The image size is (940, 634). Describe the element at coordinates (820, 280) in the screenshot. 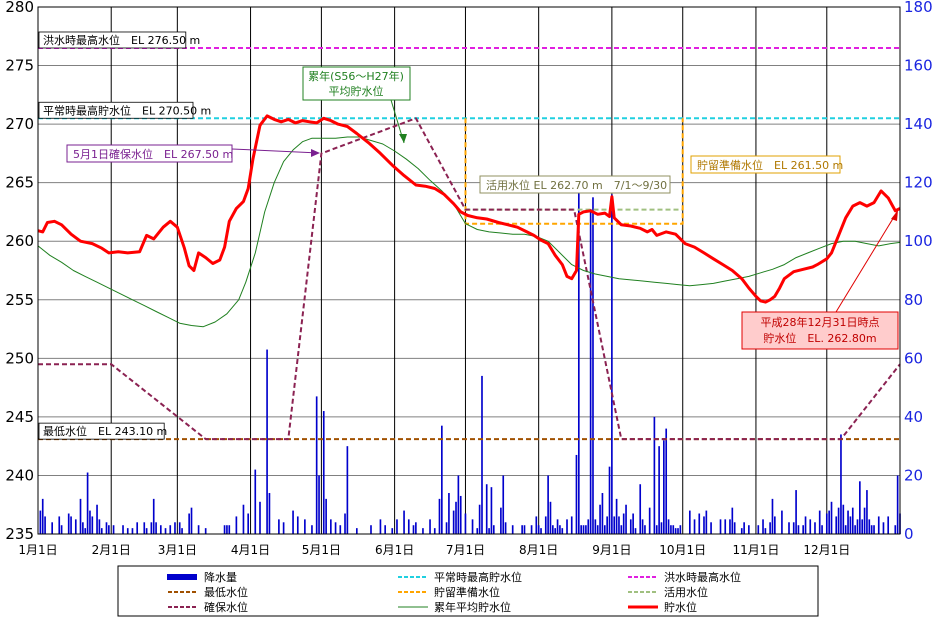

I see `annotation-end: 平成28年12月31日時点 貯水位 EL. 262.80m` at that location.